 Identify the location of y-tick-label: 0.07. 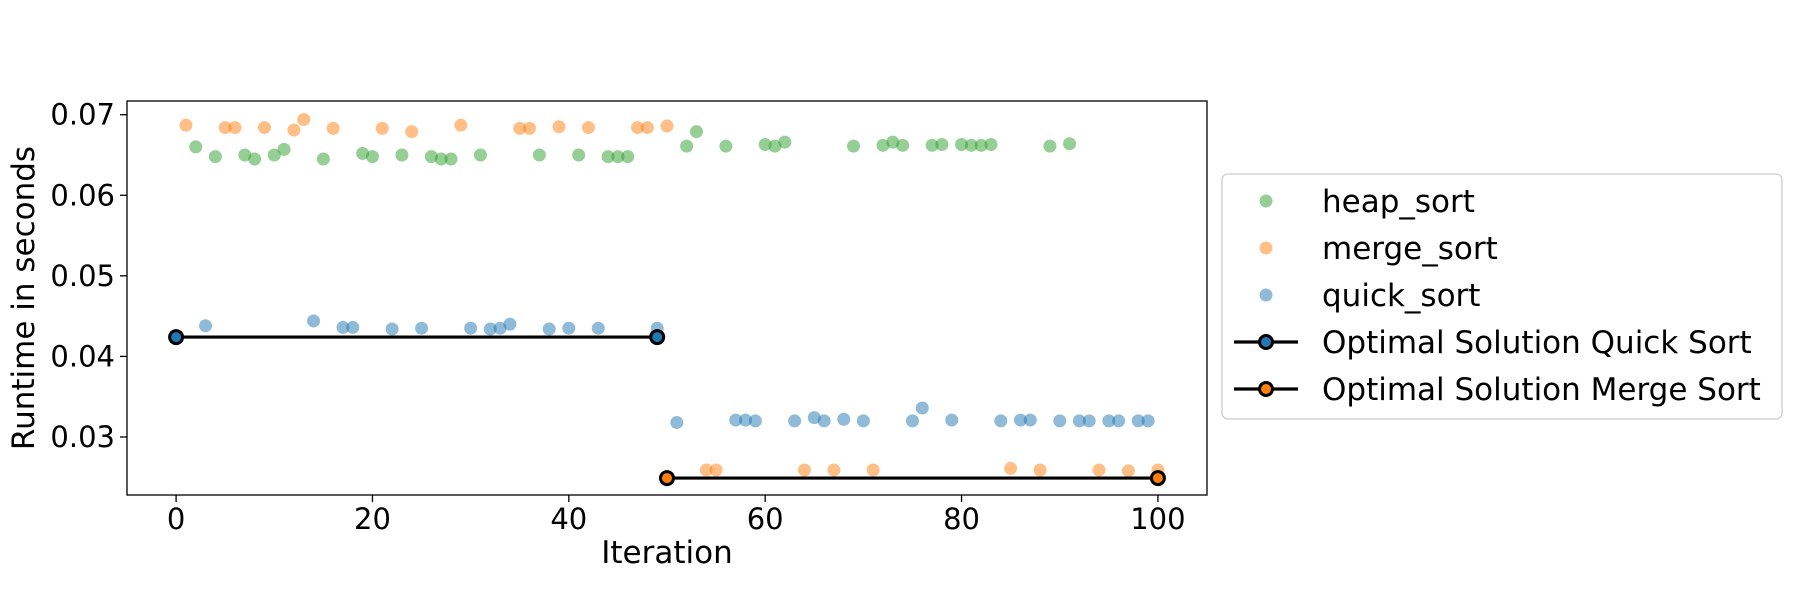
(82, 115).